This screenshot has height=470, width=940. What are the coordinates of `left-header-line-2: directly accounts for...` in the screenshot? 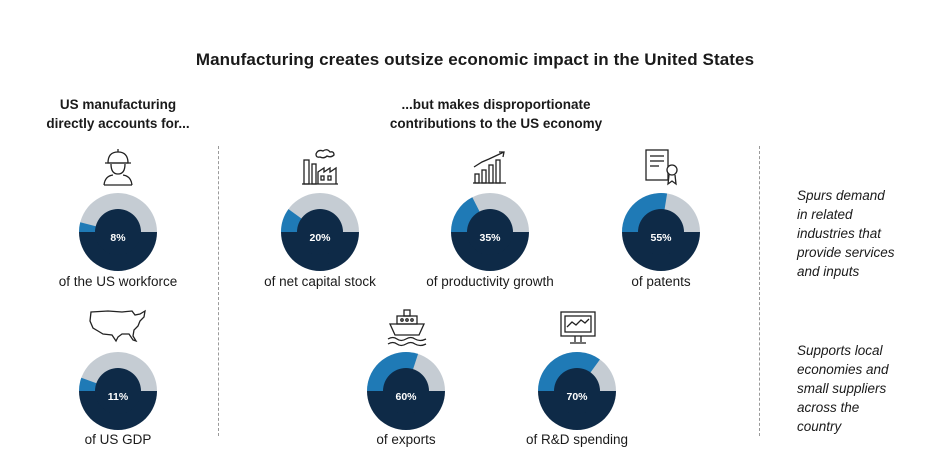 It's located at (118, 123).